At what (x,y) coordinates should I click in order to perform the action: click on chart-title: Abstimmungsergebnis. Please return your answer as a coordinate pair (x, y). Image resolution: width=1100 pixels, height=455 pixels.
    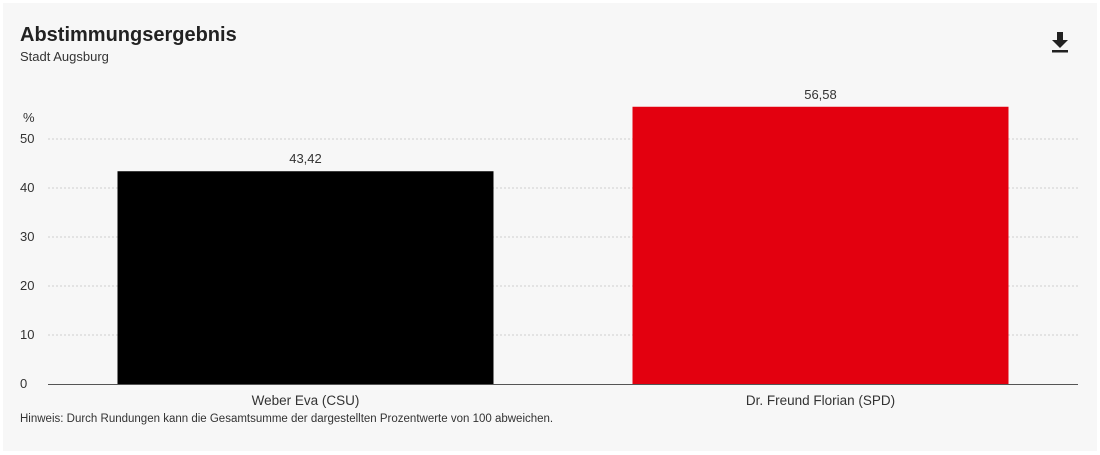
    Looking at the image, I should click on (128, 35).